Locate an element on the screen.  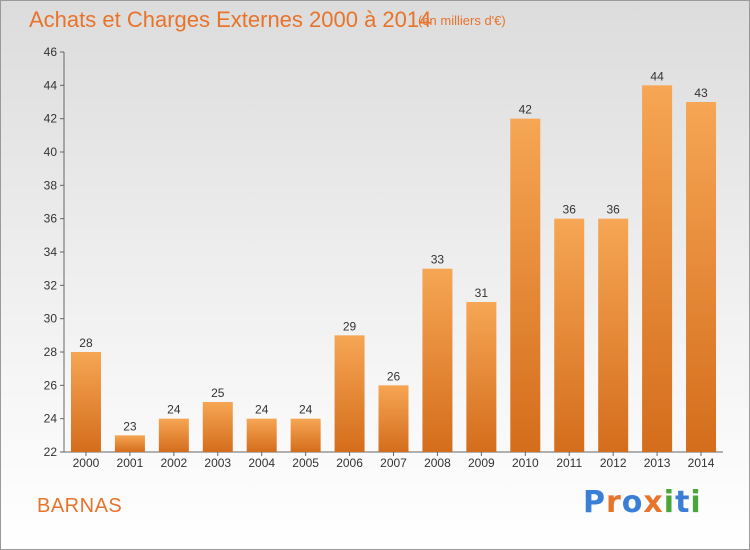
bar-2012 is located at coordinates (613, 335).